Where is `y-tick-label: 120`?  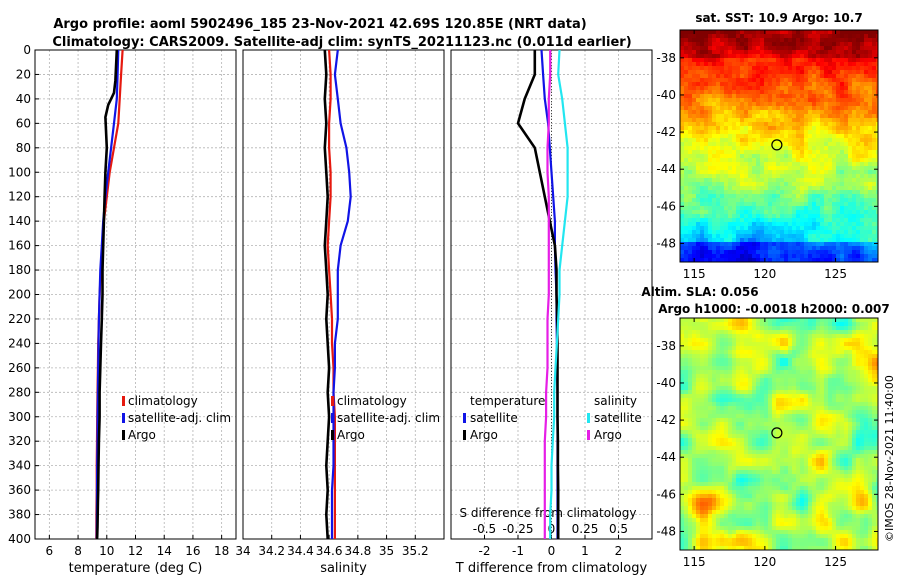 y-tick-label: 120 is located at coordinates (19, 197).